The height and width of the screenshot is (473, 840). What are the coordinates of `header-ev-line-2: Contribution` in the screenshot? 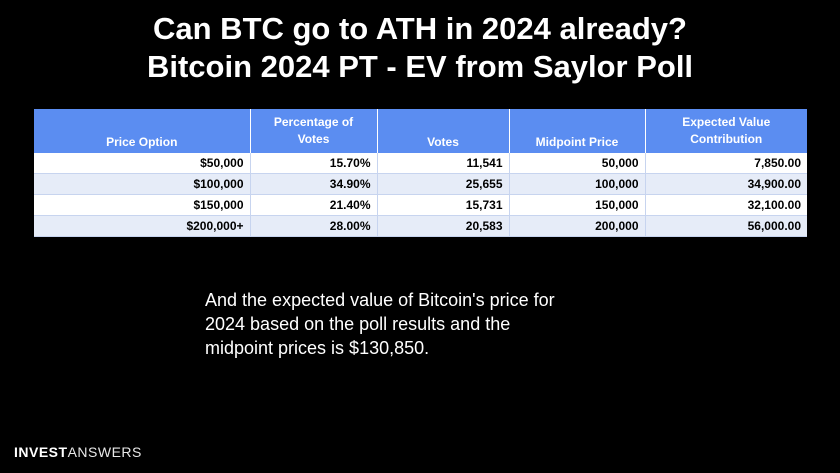 It's located at (726, 139).